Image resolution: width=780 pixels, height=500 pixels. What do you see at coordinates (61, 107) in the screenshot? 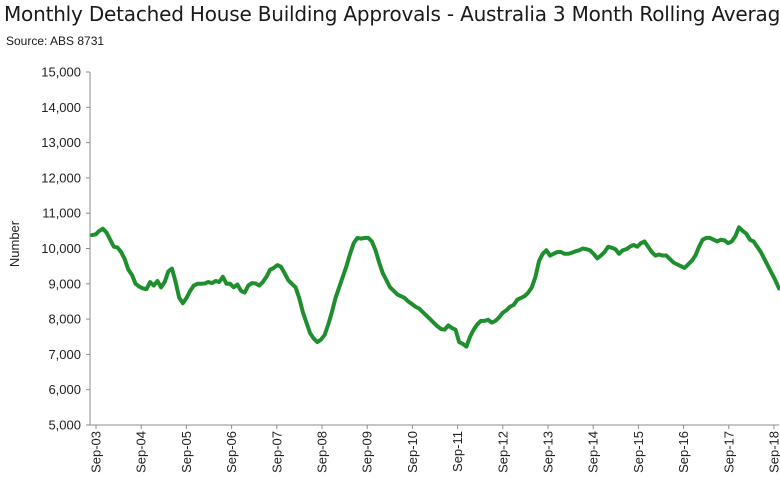
I see `y-tick-label: 14,000` at bounding box center [61, 107].